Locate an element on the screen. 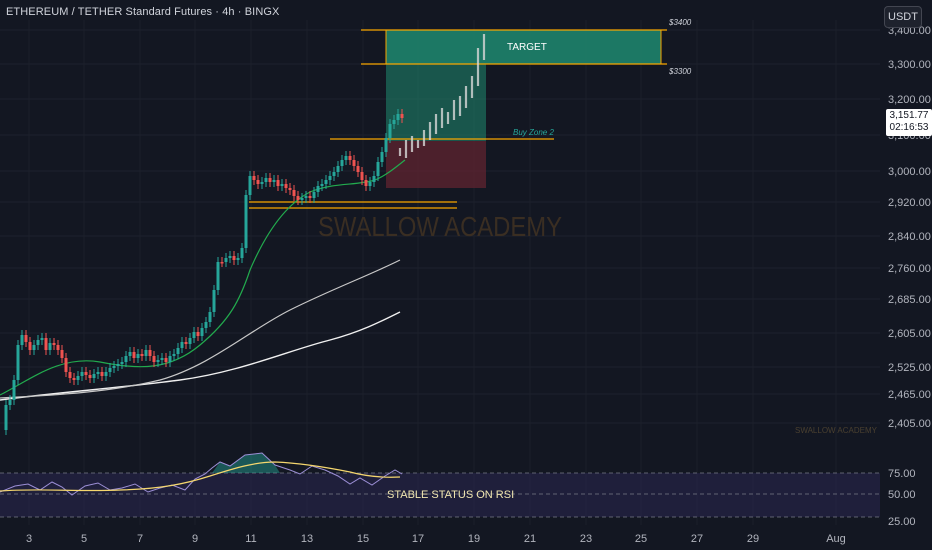 Image resolution: width=932 pixels, height=550 pixels. rsi-overbought-fill is located at coordinates (246, 463).